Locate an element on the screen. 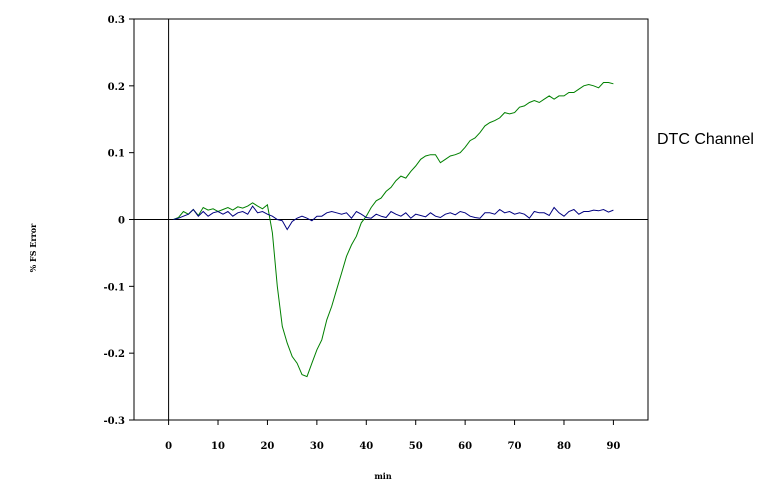 The width and height of the screenshot is (769, 483). y-tick-label: 0.2 is located at coordinates (116, 87).